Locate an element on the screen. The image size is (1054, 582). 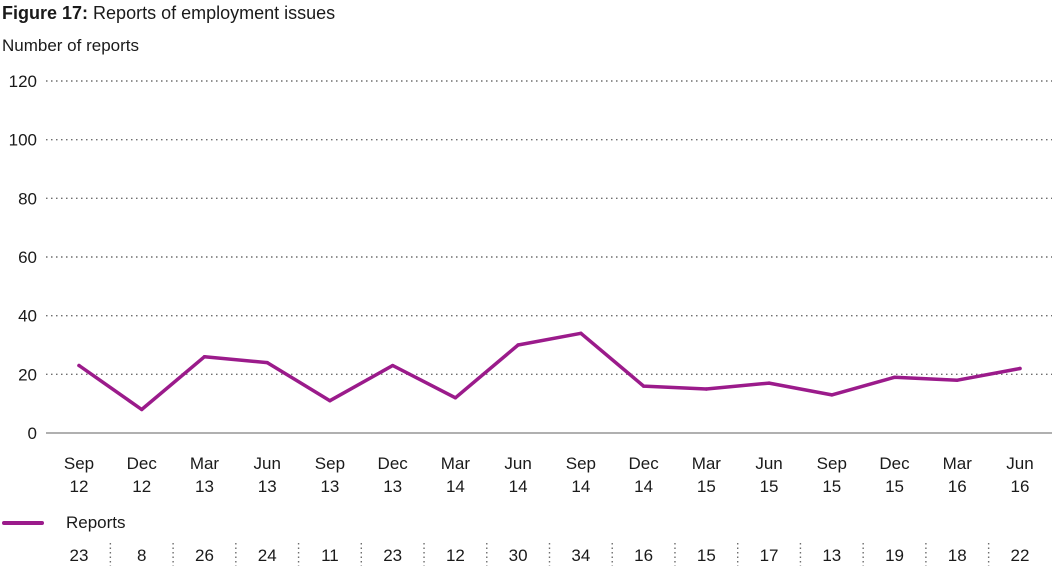
y-tick-label: 40 is located at coordinates (27, 316).